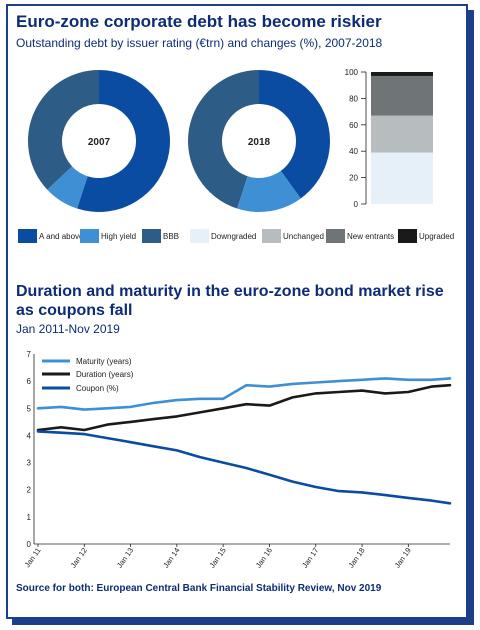 This screenshot has height=630, width=480. What do you see at coordinates (403, 558) in the screenshot?
I see `line-xtick-label: Jan 19` at bounding box center [403, 558].